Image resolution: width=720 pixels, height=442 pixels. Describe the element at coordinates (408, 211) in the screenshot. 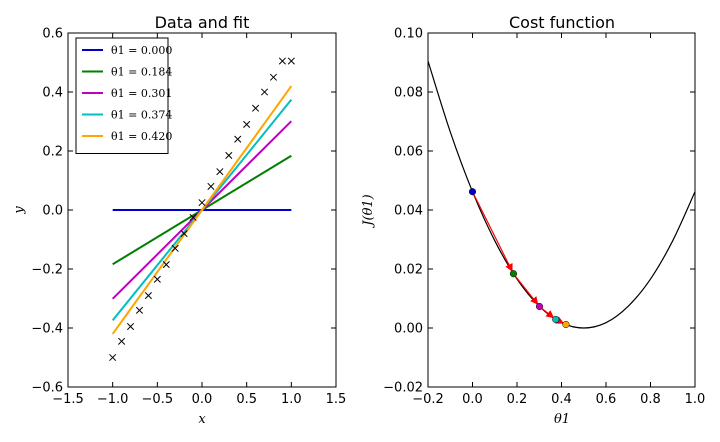

I see `y-tick-label: 0.04` at that location.